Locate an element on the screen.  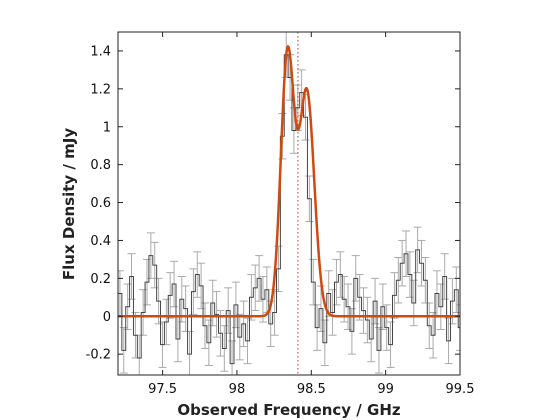
x-tick-label: 97.5 is located at coordinates (162, 389).